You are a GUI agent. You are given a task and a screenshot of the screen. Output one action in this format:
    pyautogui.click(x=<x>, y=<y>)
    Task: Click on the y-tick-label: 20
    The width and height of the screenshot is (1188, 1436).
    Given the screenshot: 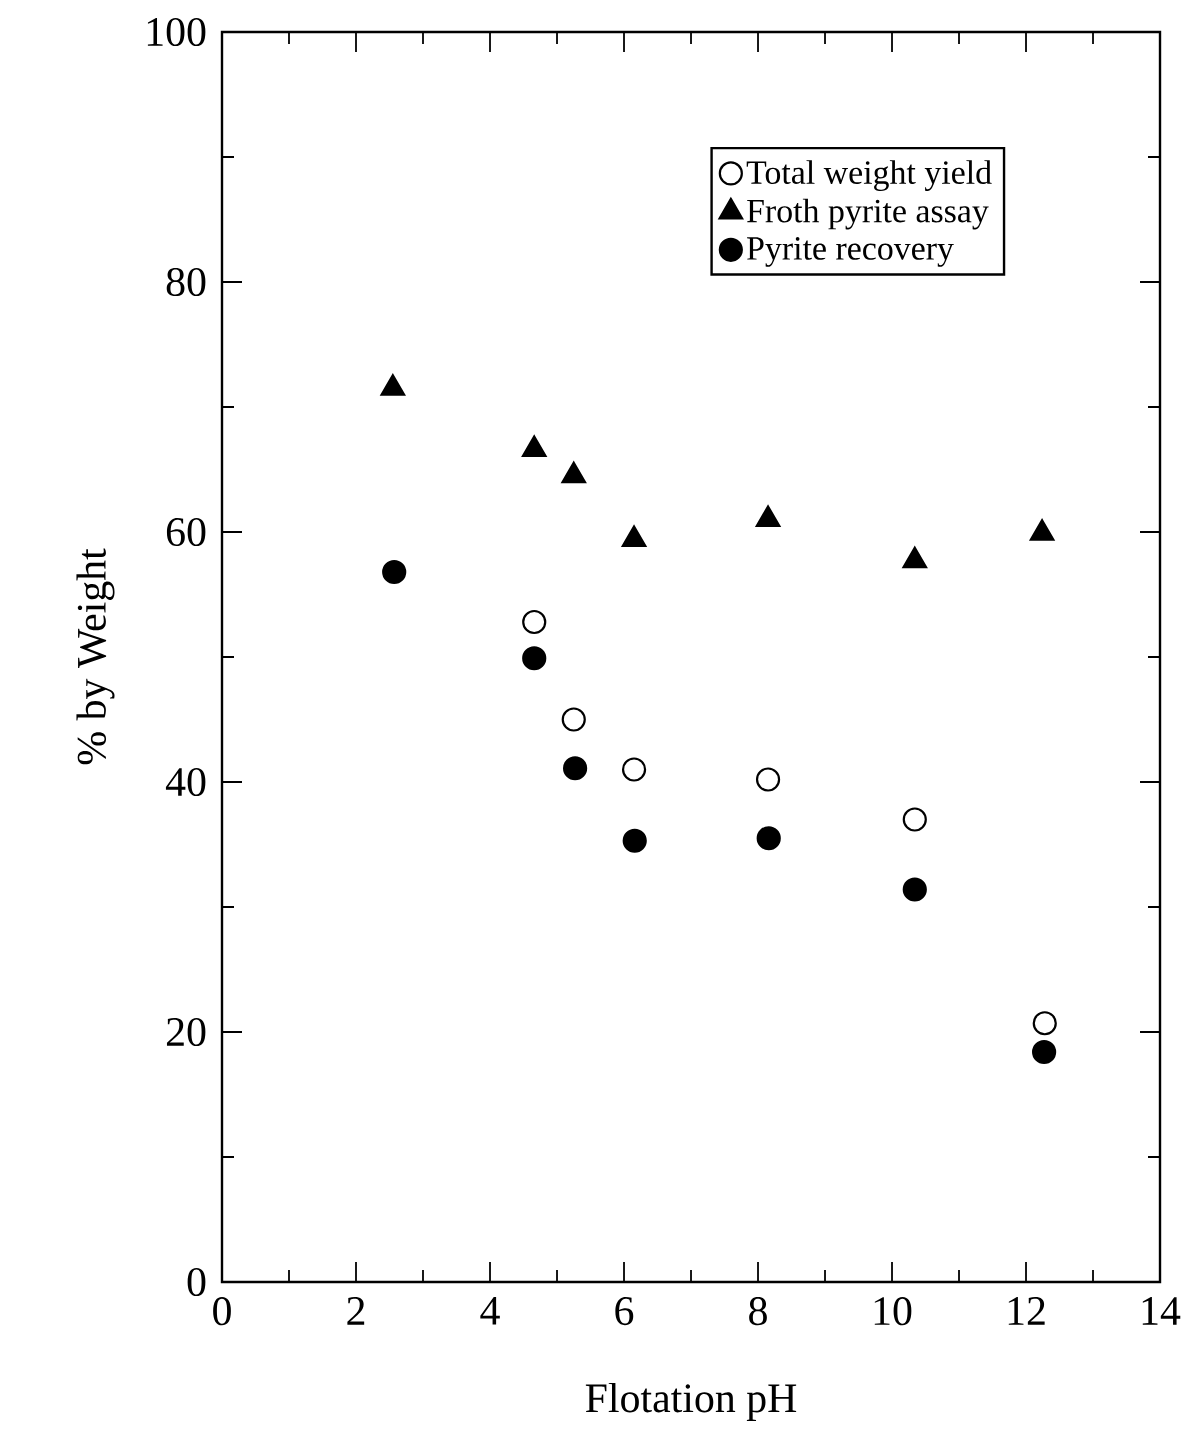 What is the action you would take?
    pyautogui.click(x=186, y=1032)
    